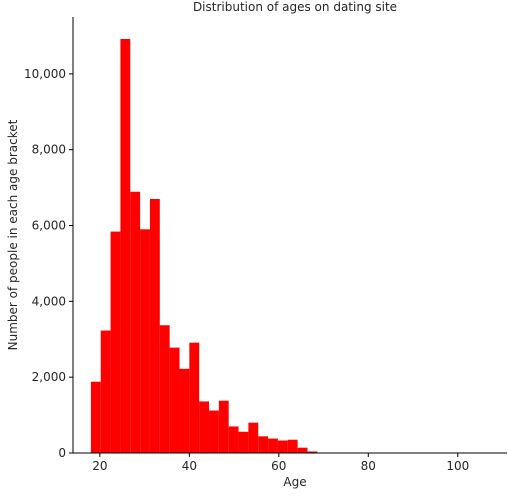 The height and width of the screenshot is (497, 508). Describe the element at coordinates (295, 7) in the screenshot. I see `chart-title: Distribution of ages on dating site` at that location.